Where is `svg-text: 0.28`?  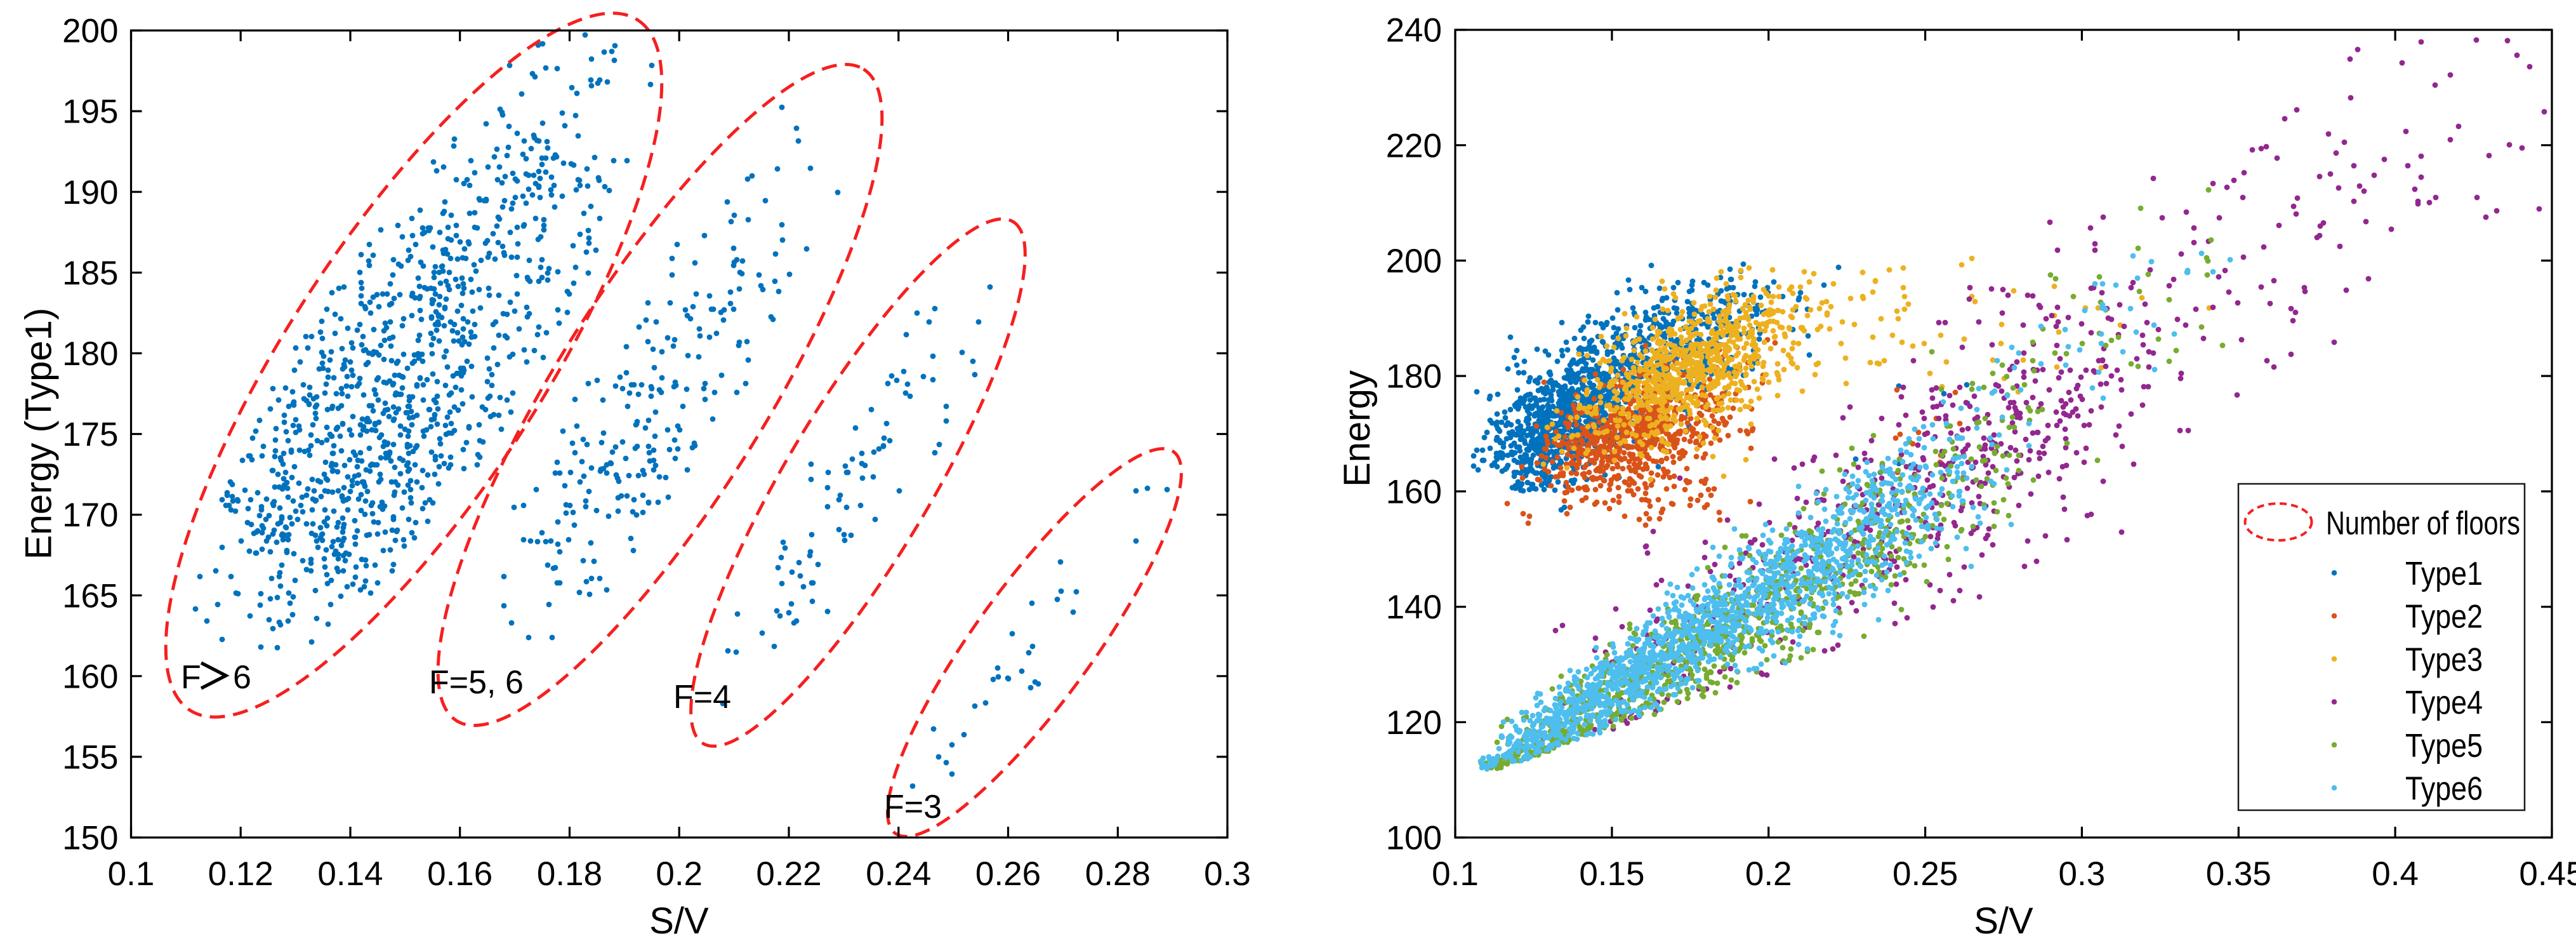 svg-text: 0.28 is located at coordinates (1118, 874).